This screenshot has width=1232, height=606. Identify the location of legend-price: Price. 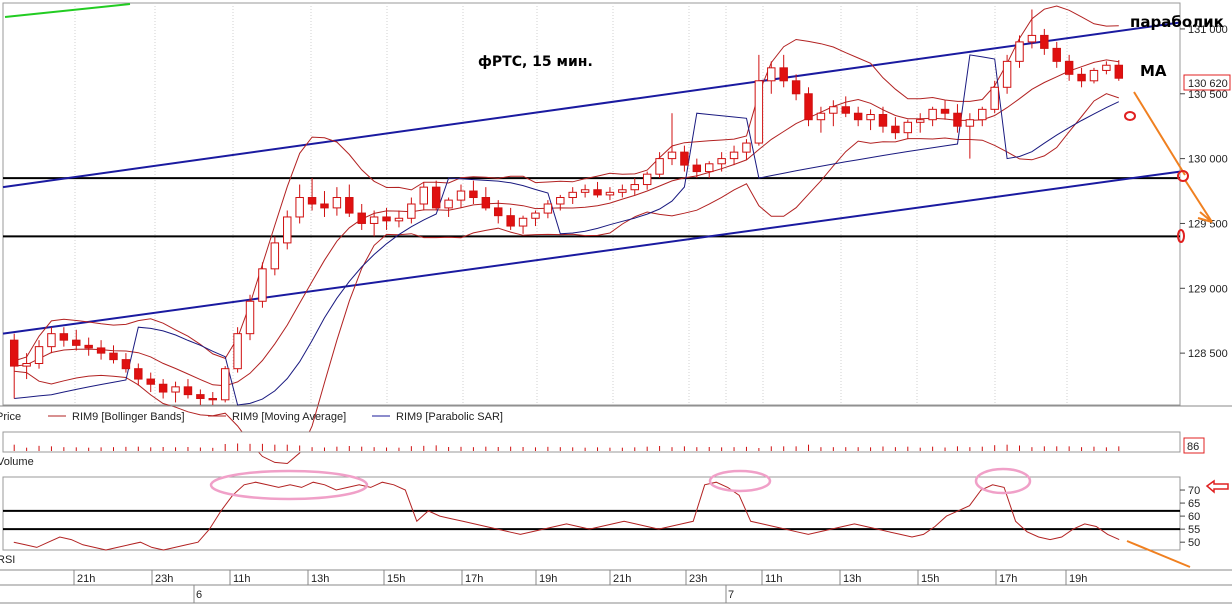
(10, 417).